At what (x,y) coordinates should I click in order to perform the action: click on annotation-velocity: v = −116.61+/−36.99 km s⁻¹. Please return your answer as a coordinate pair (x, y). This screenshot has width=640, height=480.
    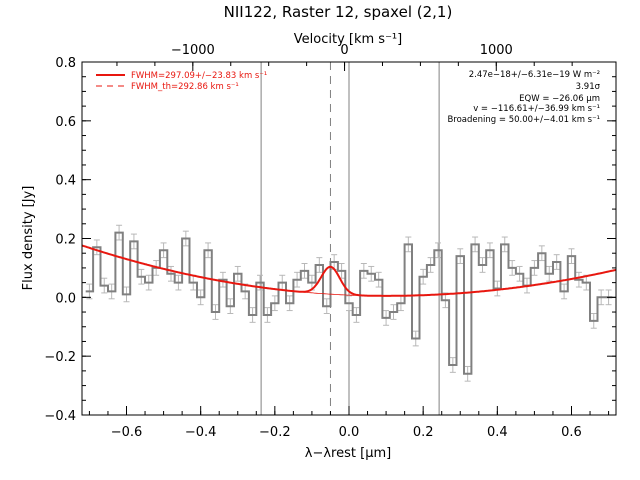
    Looking at the image, I should click on (536, 109).